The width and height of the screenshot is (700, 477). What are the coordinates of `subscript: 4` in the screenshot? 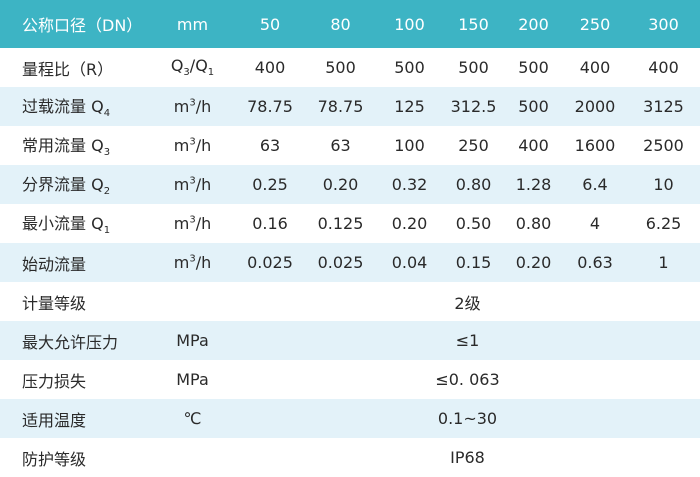 It's located at (107, 114).